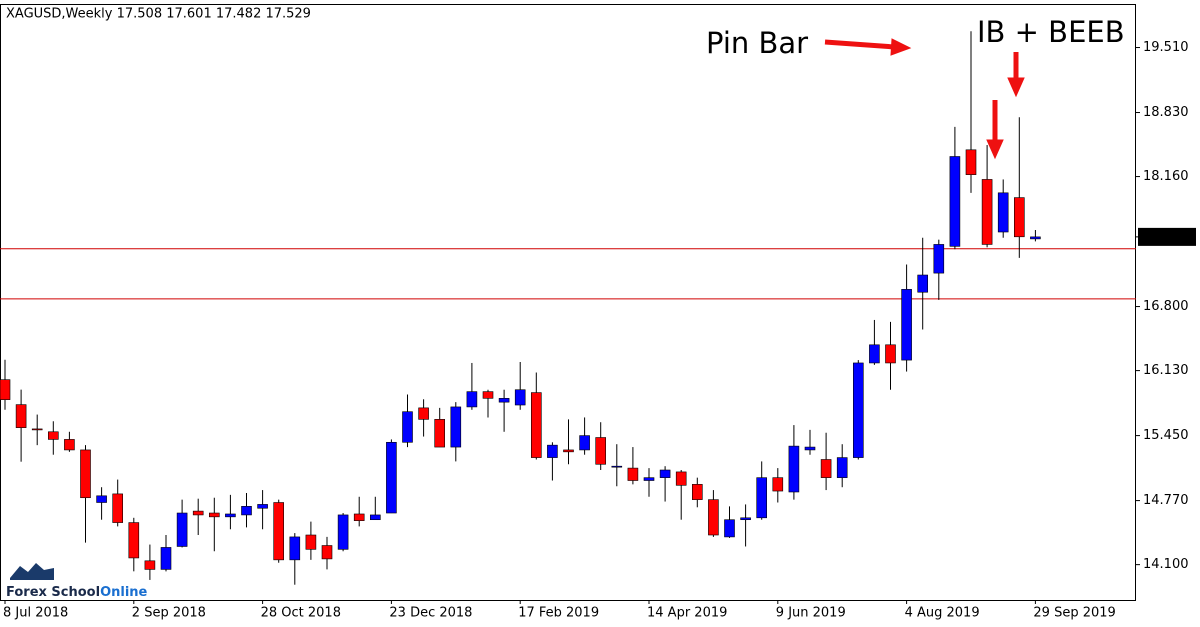  What do you see at coordinates (301, 613) in the screenshot?
I see `x-tick-label: 28 Oct 2018` at bounding box center [301, 613].